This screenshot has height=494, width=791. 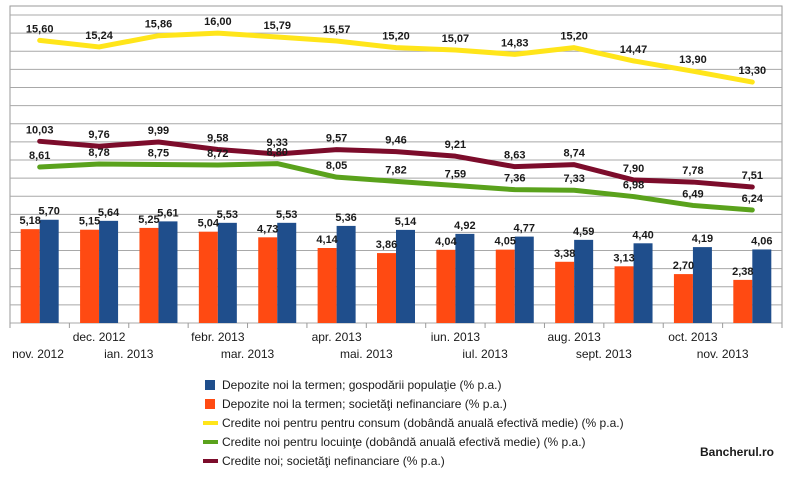 What do you see at coordinates (464, 226) in the screenshot?
I see `data-label: 4,92` at bounding box center [464, 226].